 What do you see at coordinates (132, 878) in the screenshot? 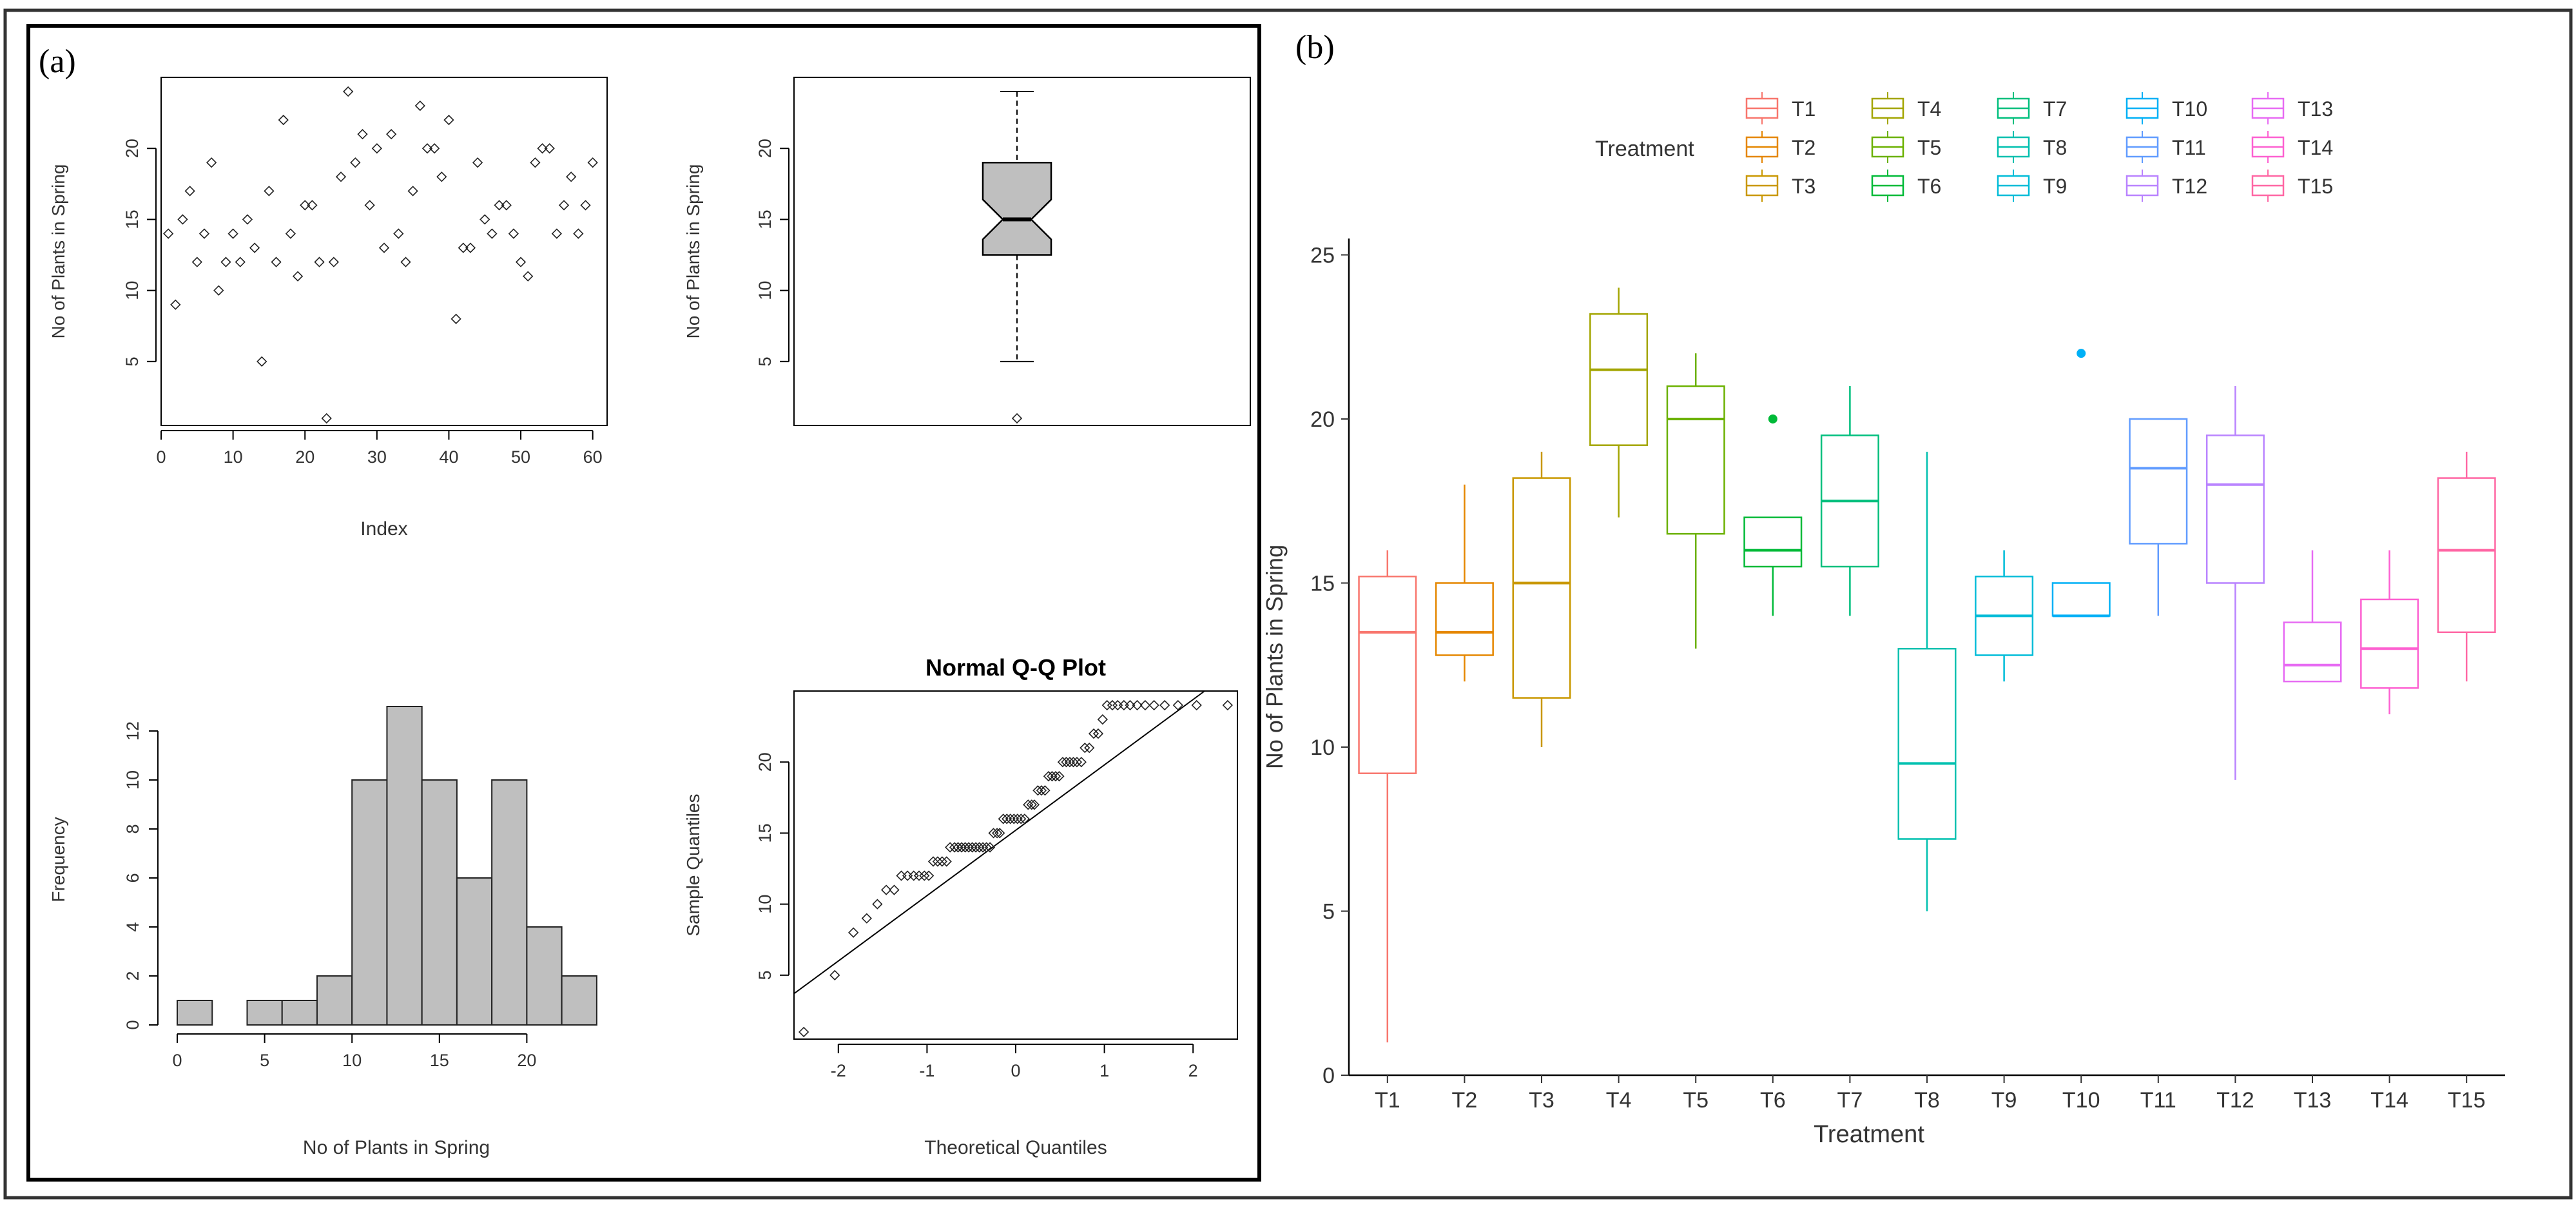
I see `y-tick-label: 6` at bounding box center [132, 878].